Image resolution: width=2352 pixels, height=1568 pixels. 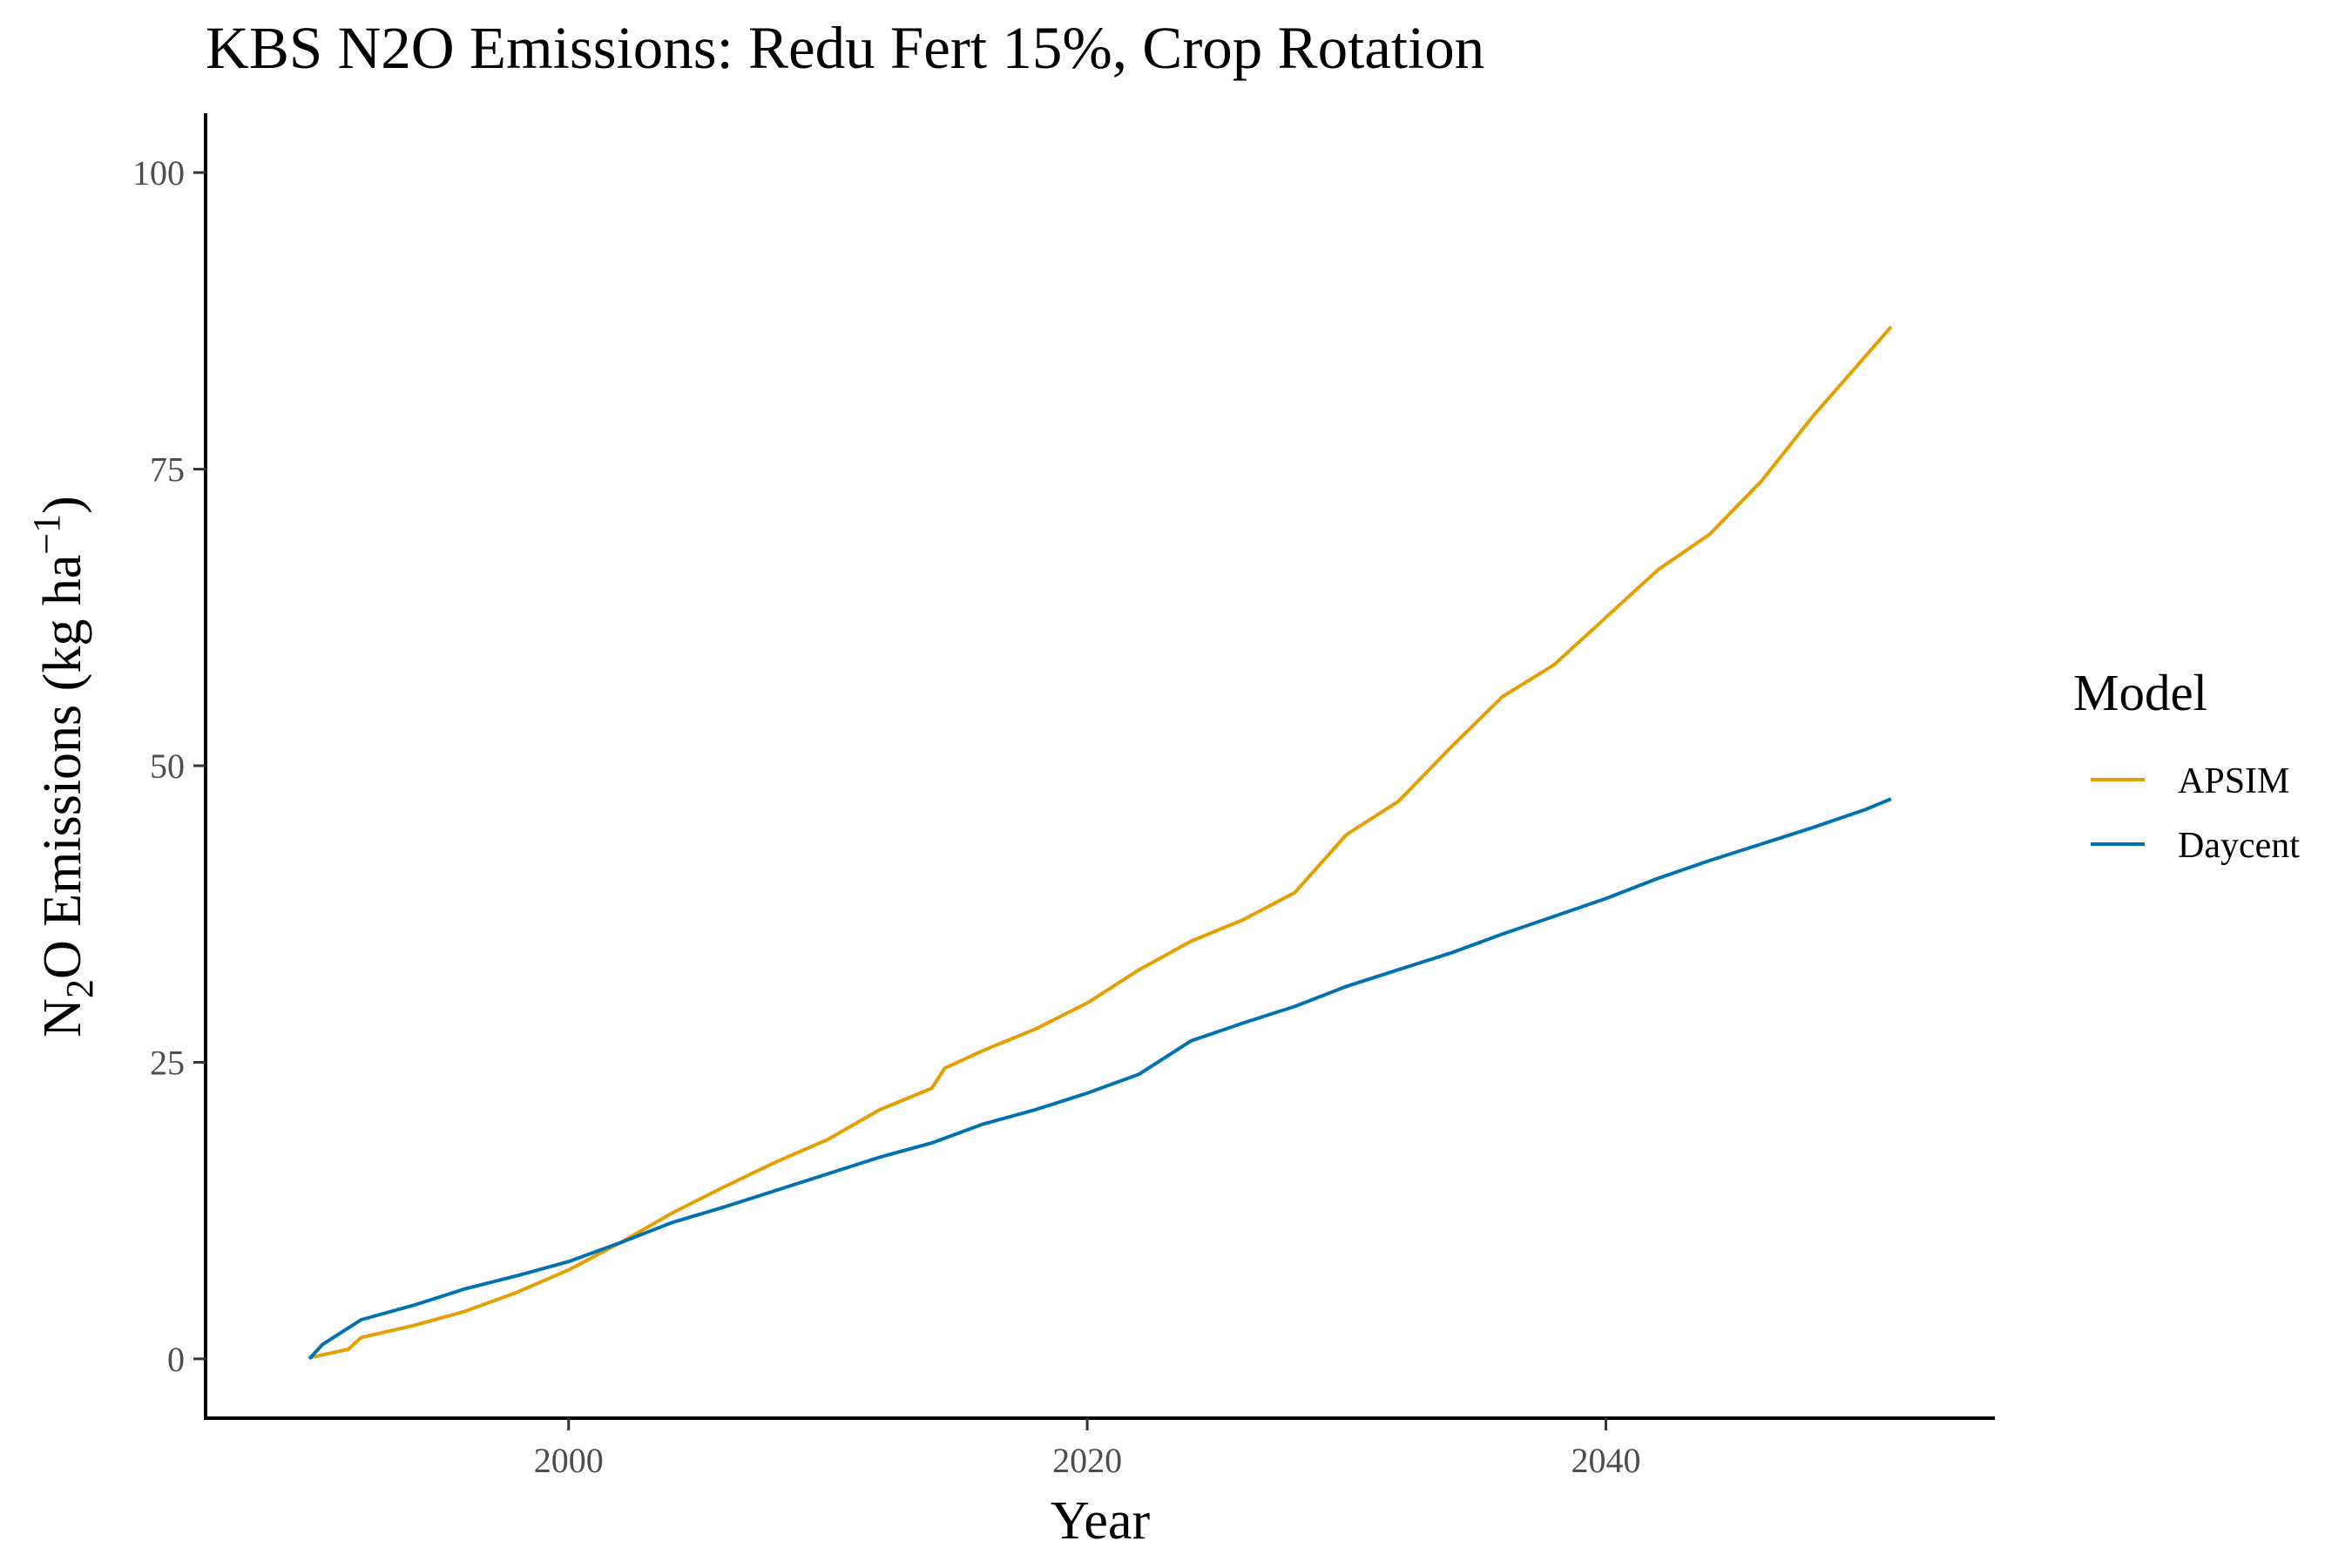 What do you see at coordinates (167, 470) in the screenshot?
I see `y-tick-label: 75` at bounding box center [167, 470].